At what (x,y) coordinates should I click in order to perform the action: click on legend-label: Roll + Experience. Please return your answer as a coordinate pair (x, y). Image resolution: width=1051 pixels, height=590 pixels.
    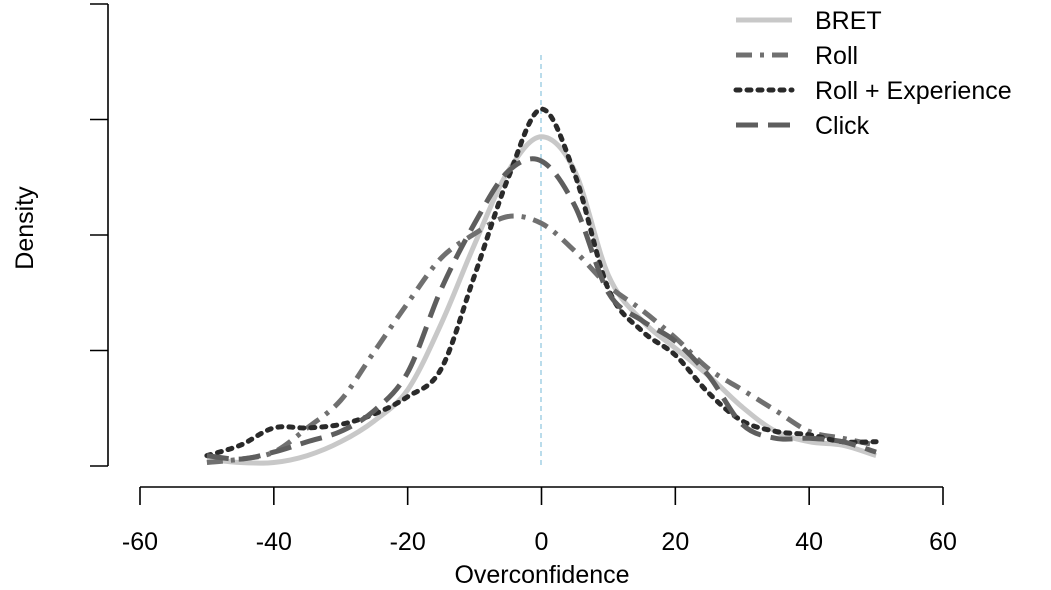
    Looking at the image, I should click on (913, 91).